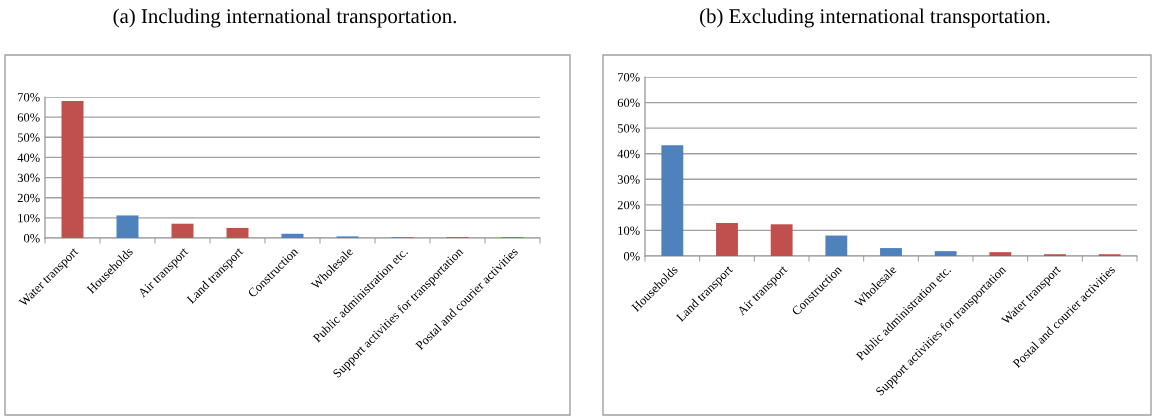  What do you see at coordinates (285, 18) in the screenshot?
I see `chart-title: (a) Including international transportation.` at bounding box center [285, 18].